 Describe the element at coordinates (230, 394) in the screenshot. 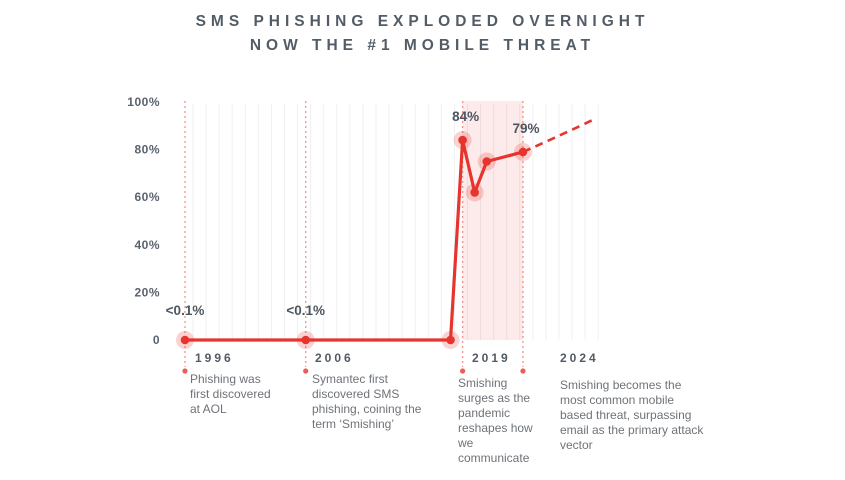

I see `timeline-note-1996: Phishing was first discovered at AOL` at that location.